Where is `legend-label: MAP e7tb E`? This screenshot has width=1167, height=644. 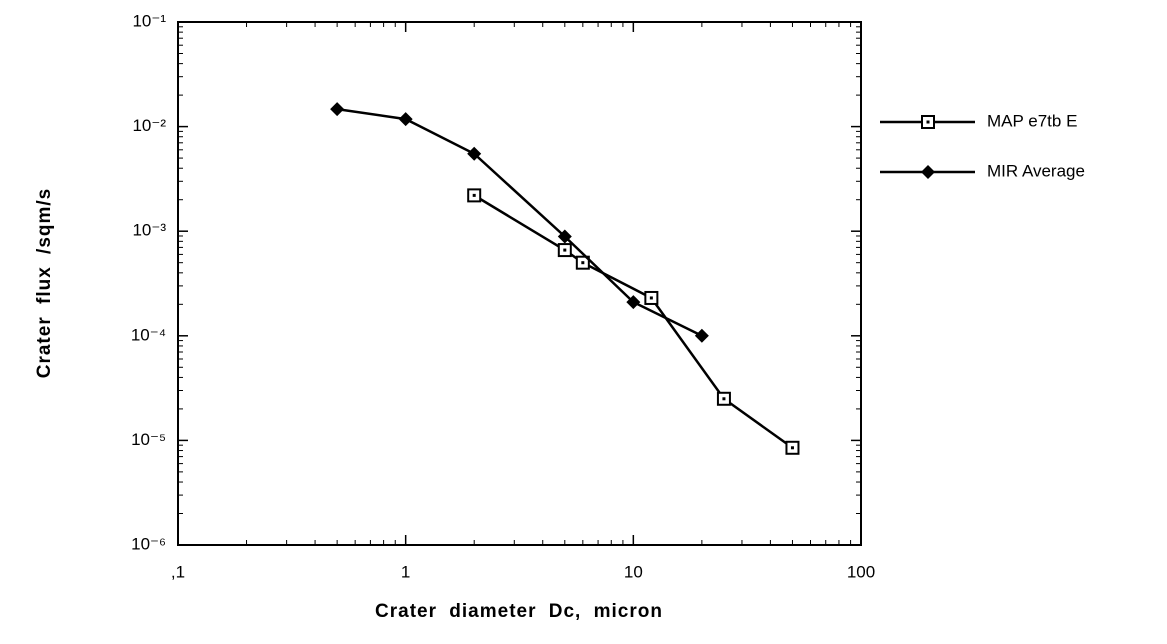 legend-label: MAP e7tb E is located at coordinates (1032, 120).